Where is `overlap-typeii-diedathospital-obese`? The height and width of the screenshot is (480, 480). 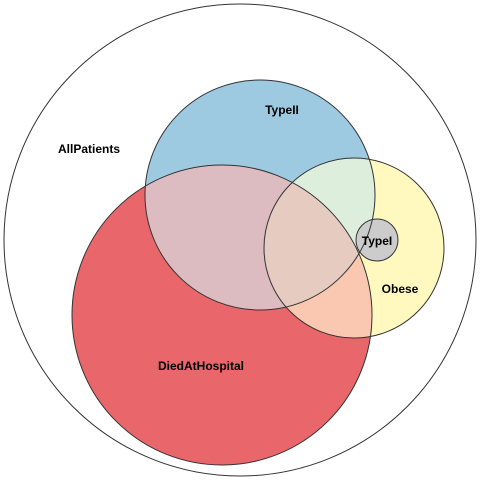
overlap-typeii-diedathospital-obese is located at coordinates (318, 237).